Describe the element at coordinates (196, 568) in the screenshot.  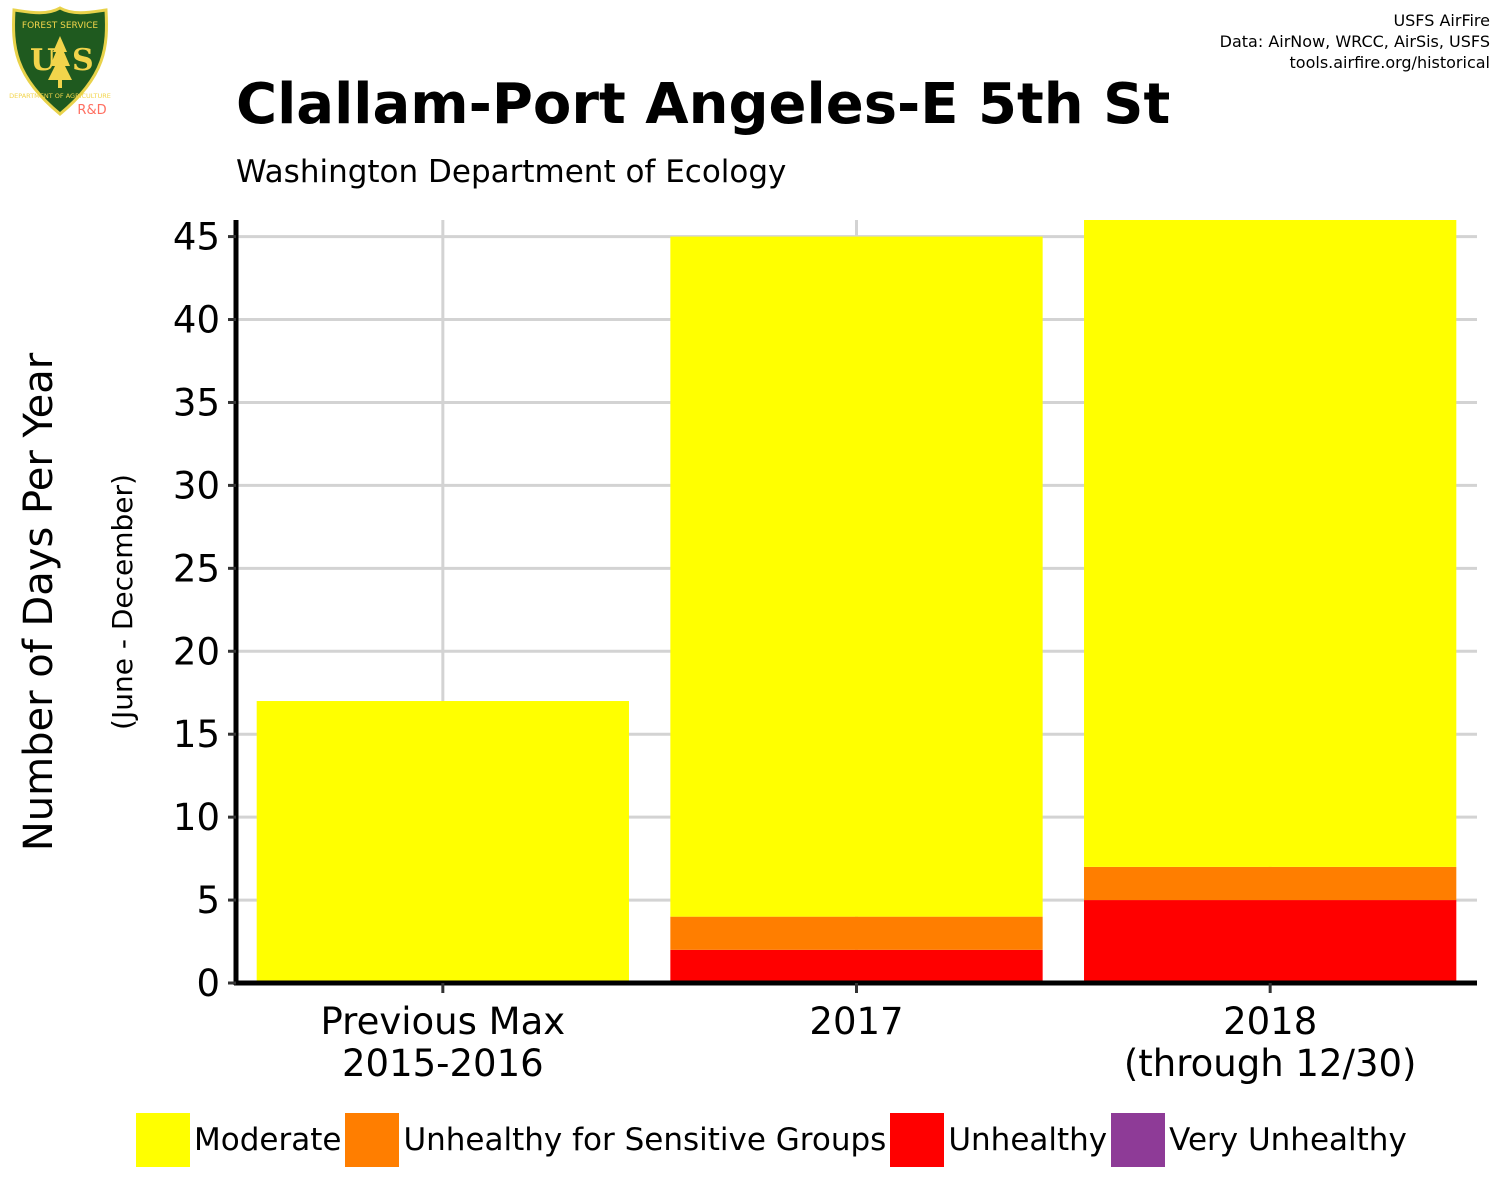
I see `y-tick-label: 25` at that location.